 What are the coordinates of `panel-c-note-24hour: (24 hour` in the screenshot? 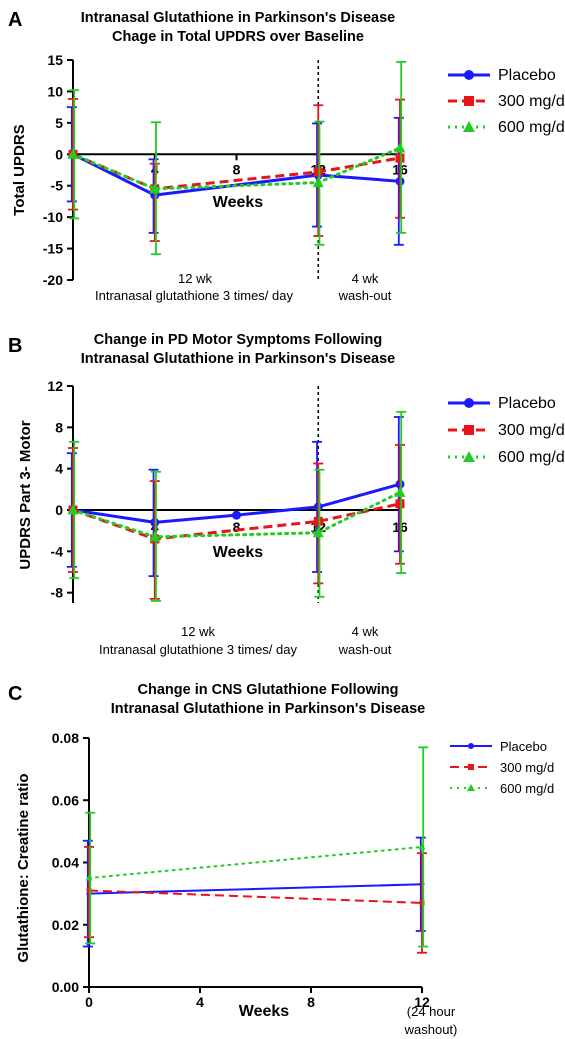 It's located at (431, 1011).